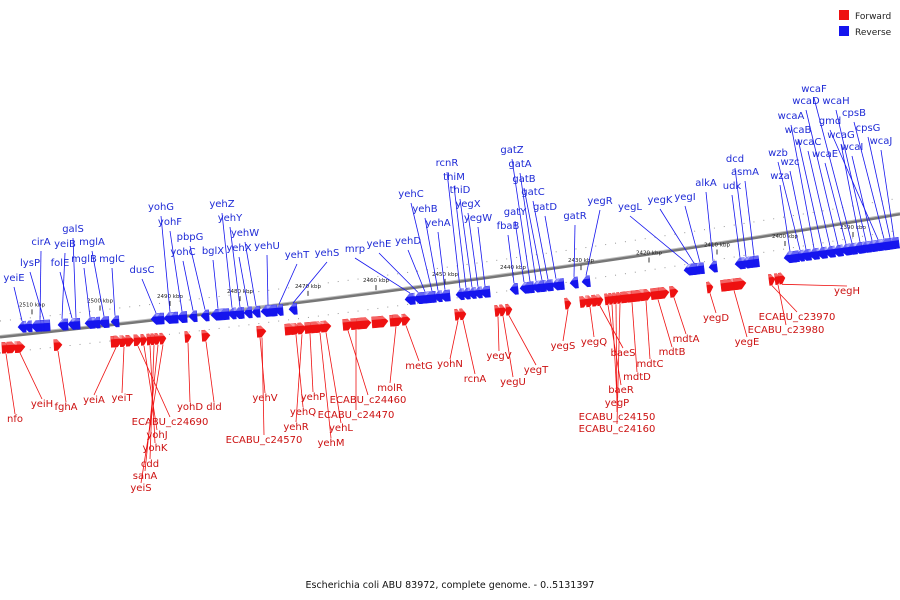  What do you see at coordinates (293, 308) in the screenshot?
I see `reverse-gene-yehS` at bounding box center [293, 308].